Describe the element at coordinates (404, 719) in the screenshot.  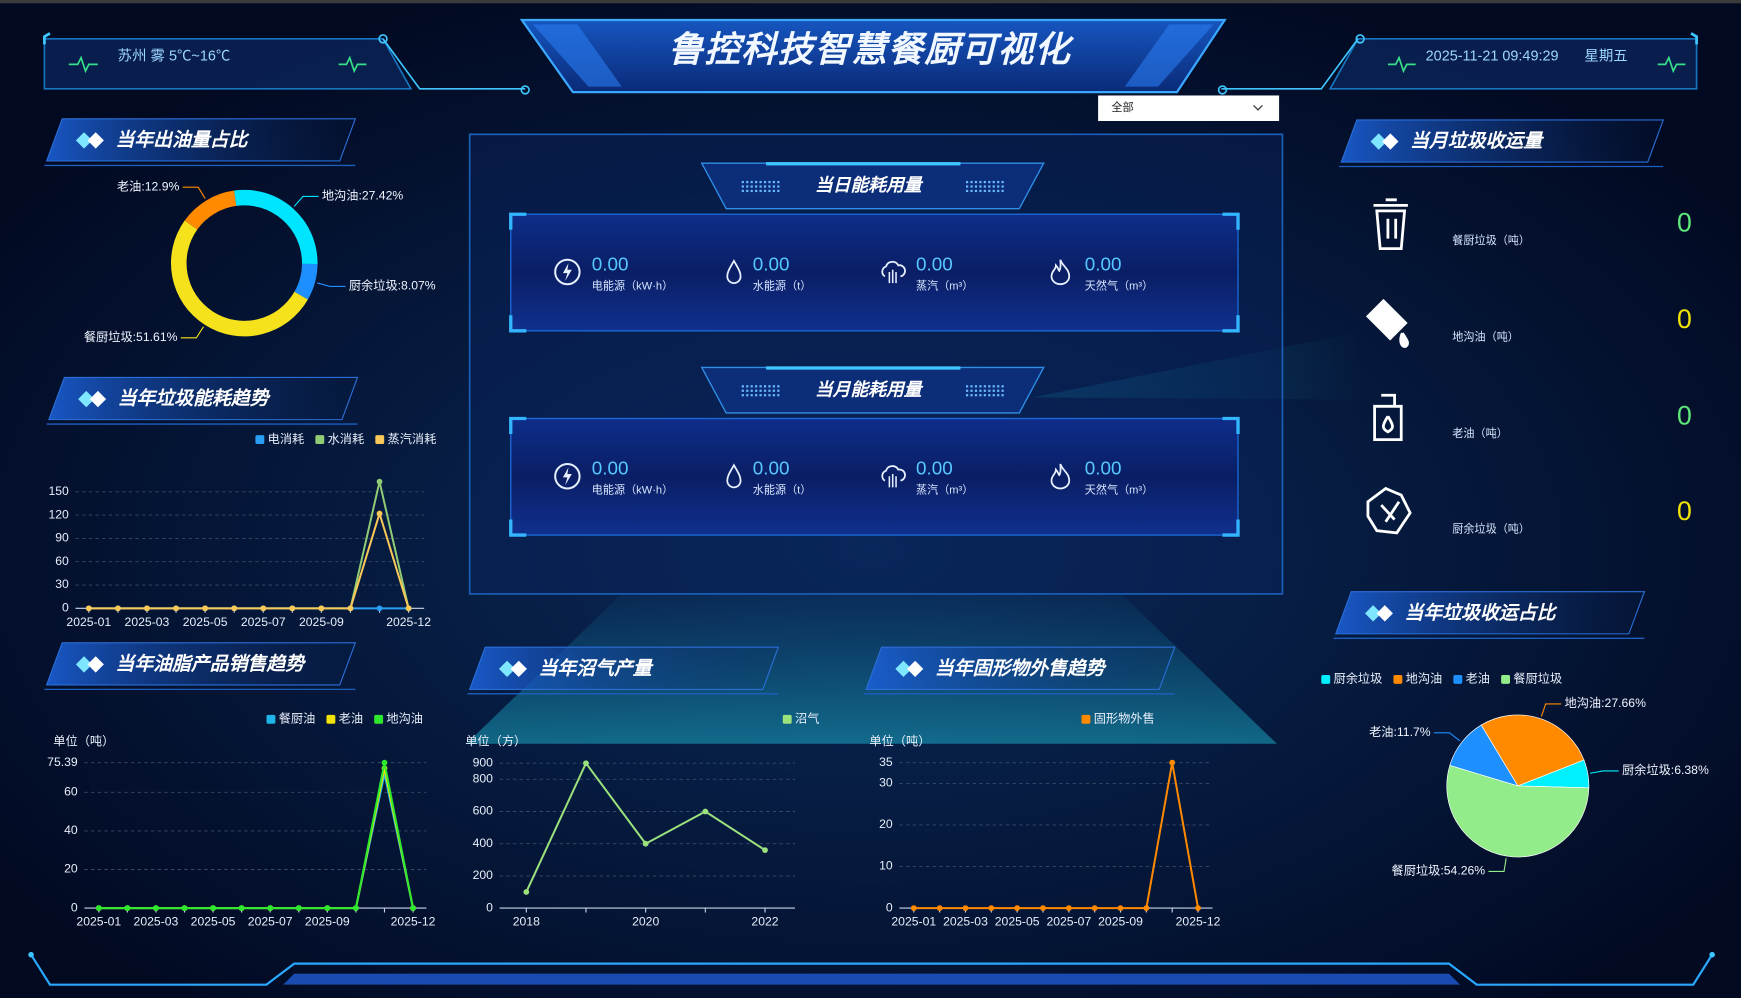
I see `legend-label: 地沟油` at that location.